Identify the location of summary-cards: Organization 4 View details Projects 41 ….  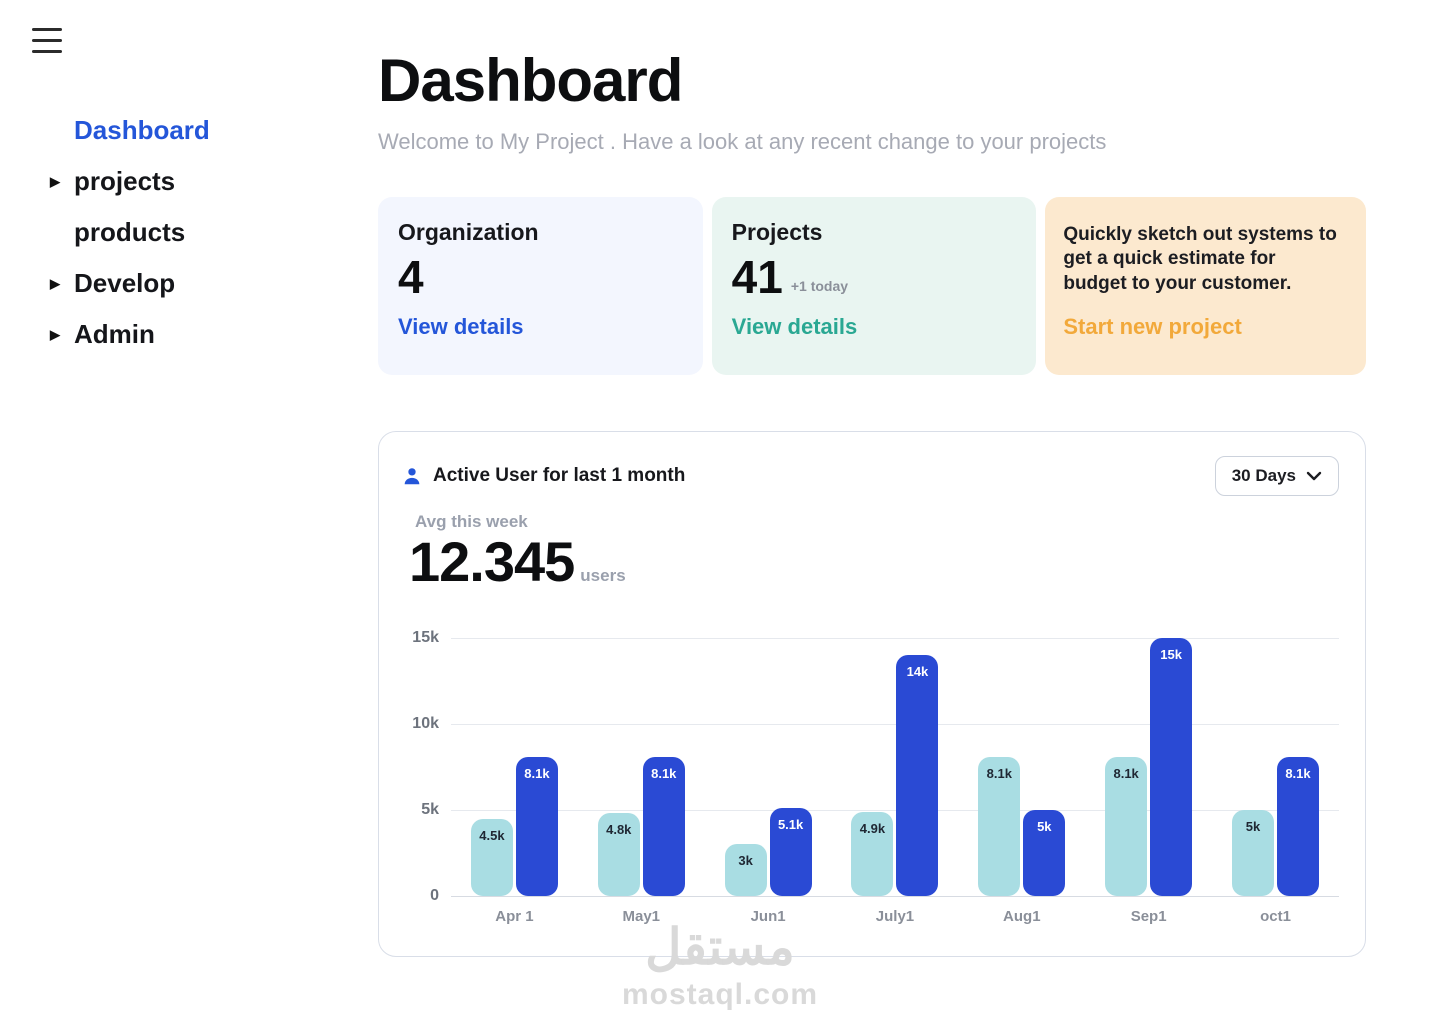
(872, 286).